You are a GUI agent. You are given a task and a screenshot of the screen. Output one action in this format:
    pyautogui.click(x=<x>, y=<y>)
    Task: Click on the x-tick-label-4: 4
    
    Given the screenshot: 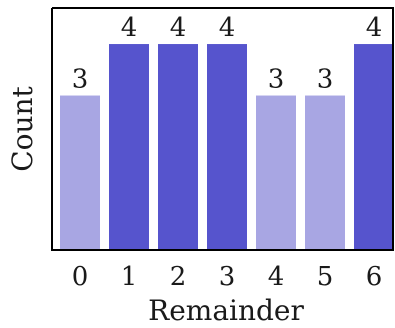 What is the action you would take?
    pyautogui.click(x=276, y=277)
    